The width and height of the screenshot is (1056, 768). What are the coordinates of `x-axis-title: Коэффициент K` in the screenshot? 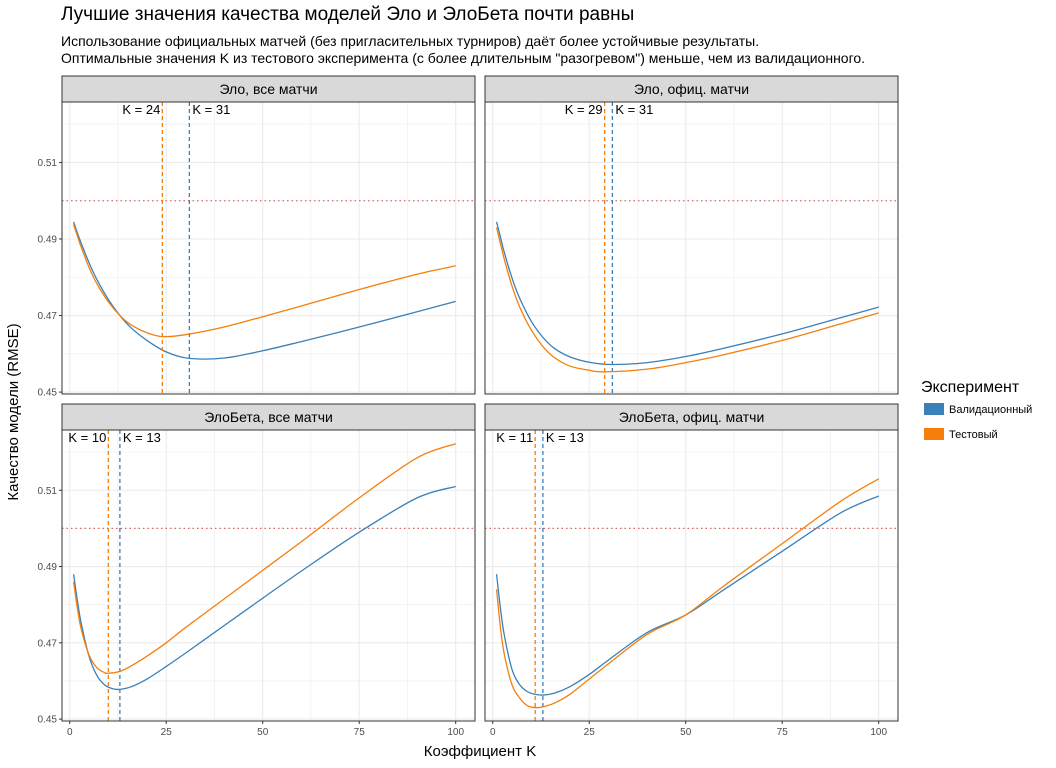 It's located at (480, 751).